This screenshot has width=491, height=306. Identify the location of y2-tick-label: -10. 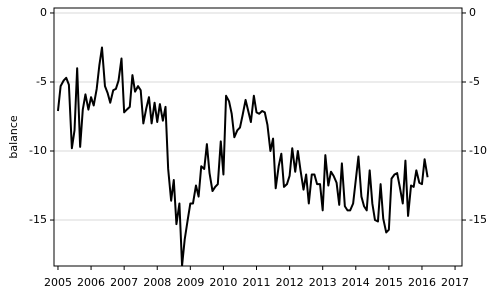
(478, 150).